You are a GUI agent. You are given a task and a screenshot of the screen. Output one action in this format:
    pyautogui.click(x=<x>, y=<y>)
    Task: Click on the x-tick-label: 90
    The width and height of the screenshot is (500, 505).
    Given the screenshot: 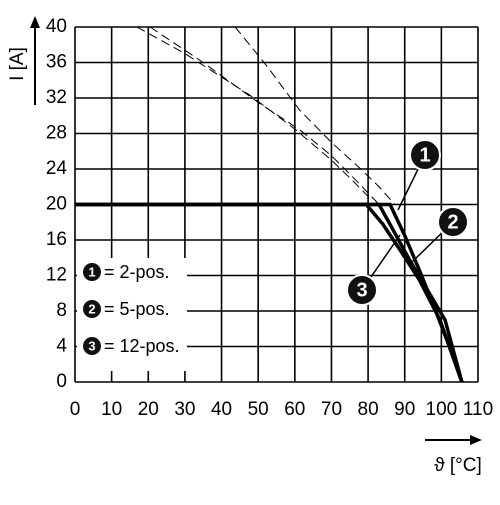 What is the action you would take?
    pyautogui.click(x=404, y=409)
    